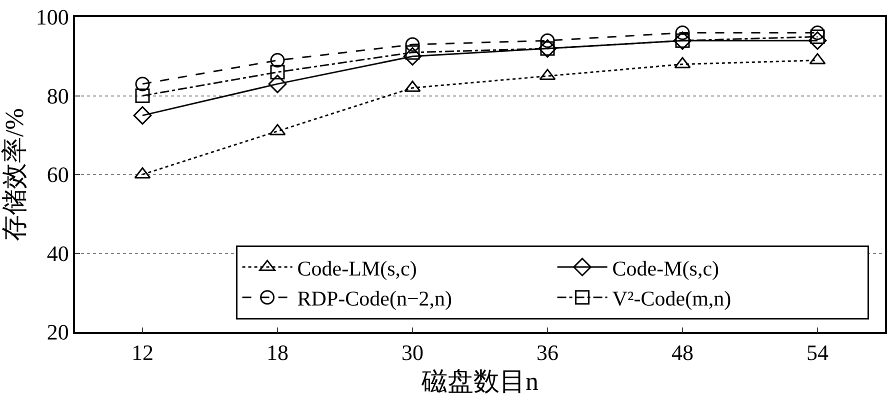  Describe the element at coordinates (683, 353) in the screenshot. I see `x-tick-label: 48` at that location.